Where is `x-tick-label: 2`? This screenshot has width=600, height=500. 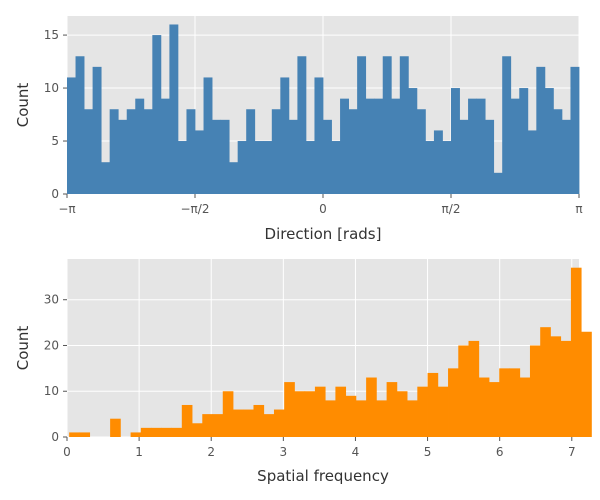 x-tick-label: 2 is located at coordinates (211, 452).